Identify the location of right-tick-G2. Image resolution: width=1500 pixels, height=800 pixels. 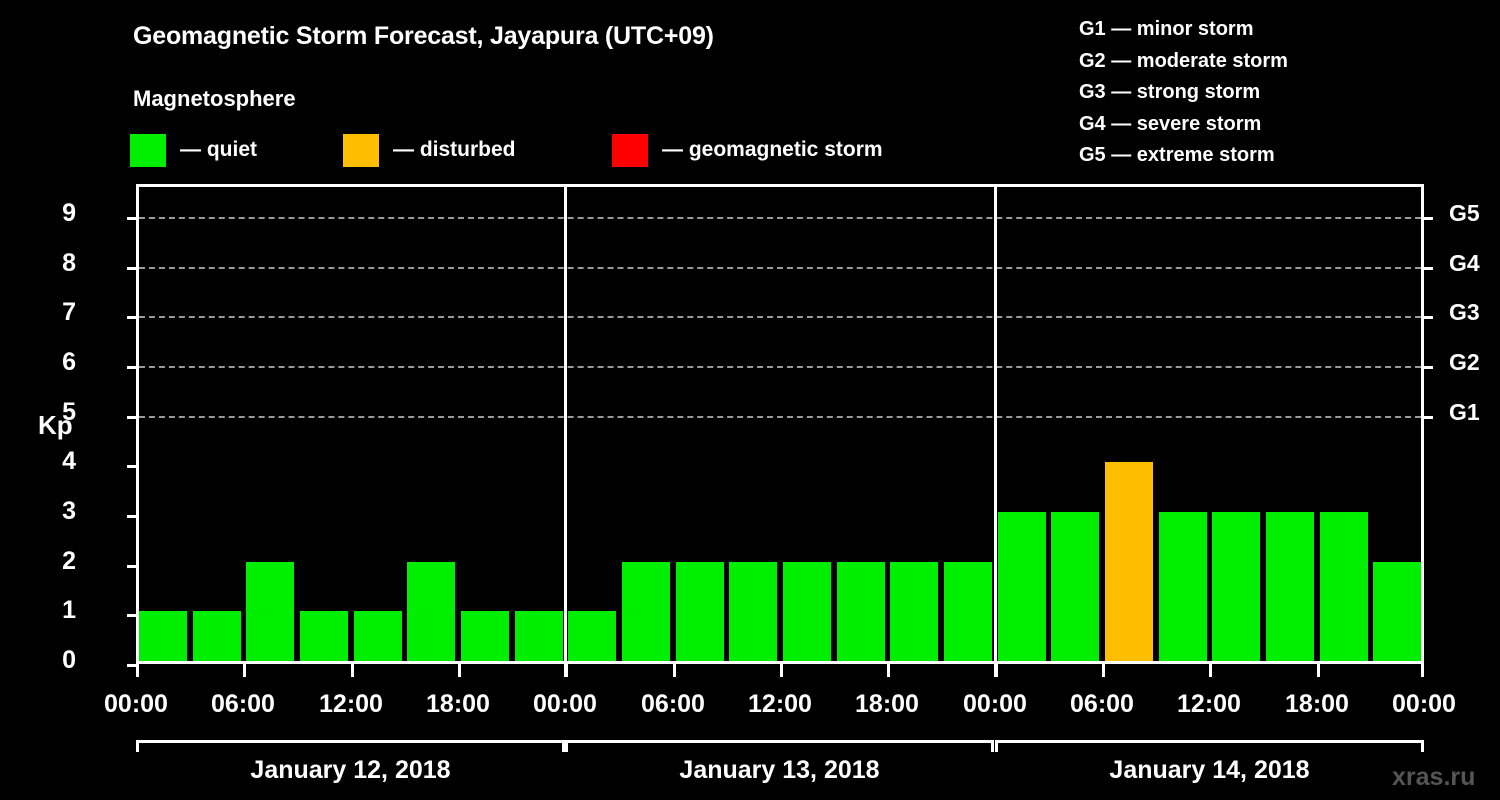
(1427, 367).